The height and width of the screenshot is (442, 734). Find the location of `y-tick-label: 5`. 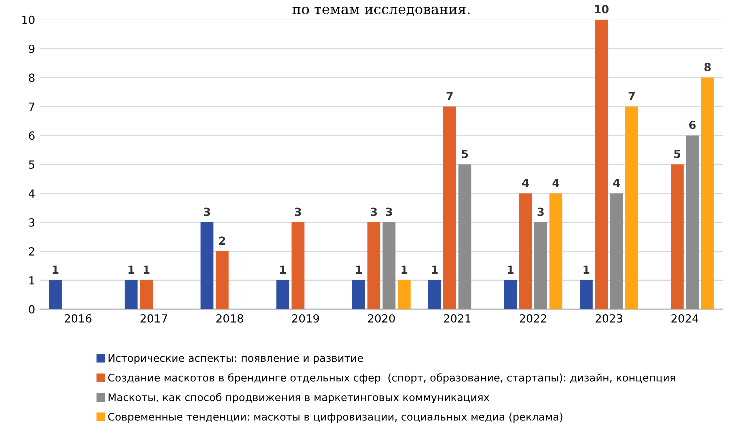

y-tick-label: 5 is located at coordinates (32, 165).